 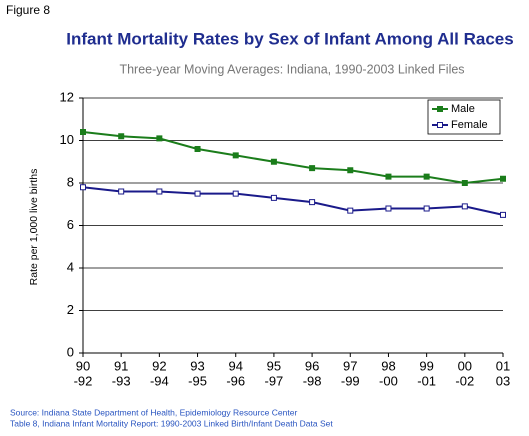 I want to click on y-tick-label: 12, so click(x=67, y=96).